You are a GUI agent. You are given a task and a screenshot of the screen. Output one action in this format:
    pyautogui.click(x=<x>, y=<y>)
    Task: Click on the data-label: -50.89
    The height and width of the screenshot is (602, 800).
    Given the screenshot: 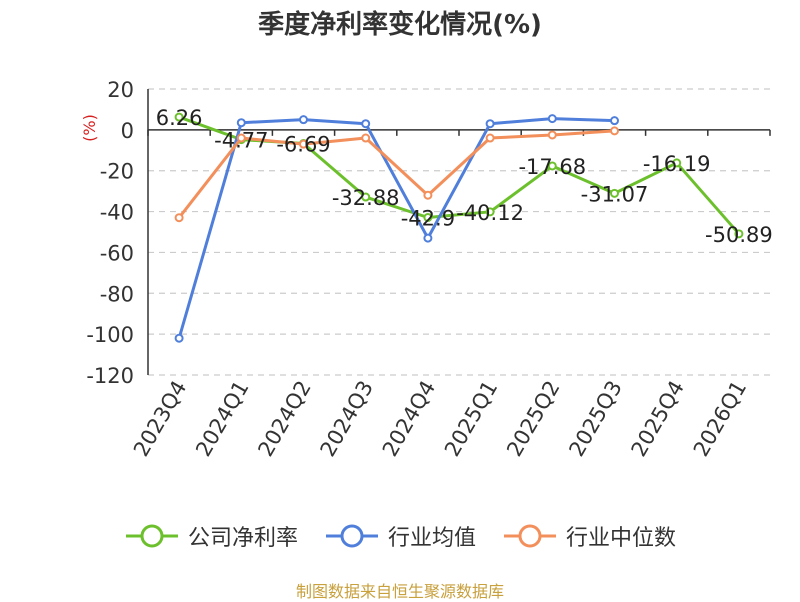 What is the action you would take?
    pyautogui.click(x=739, y=235)
    